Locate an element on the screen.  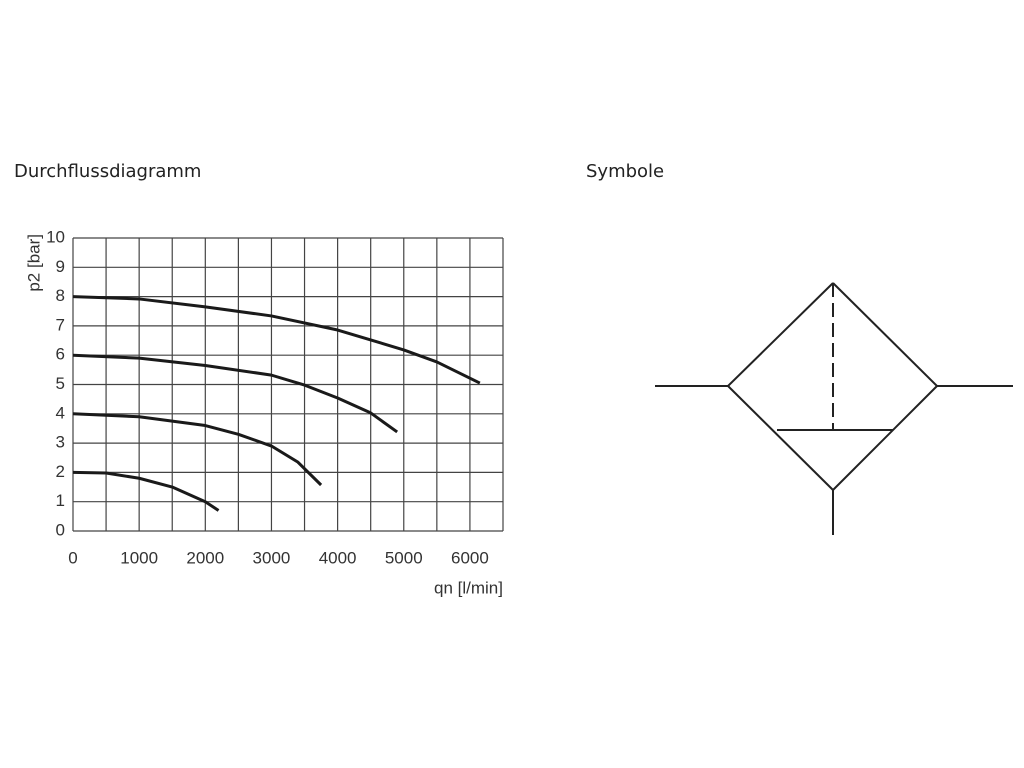
x-tick-label: 3000 is located at coordinates (272, 557).